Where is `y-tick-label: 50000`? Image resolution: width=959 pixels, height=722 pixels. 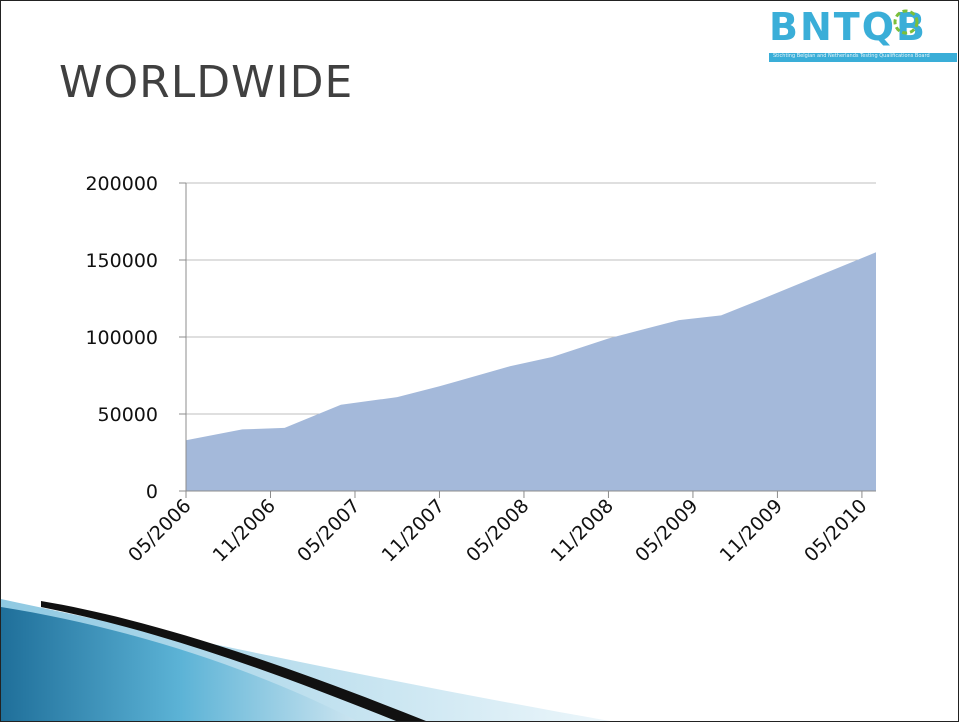
y-tick-label: 50000 is located at coordinates (128, 415).